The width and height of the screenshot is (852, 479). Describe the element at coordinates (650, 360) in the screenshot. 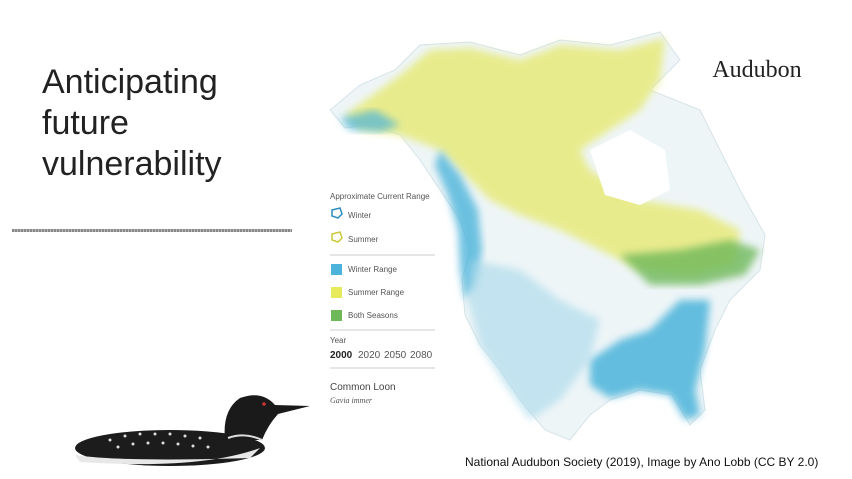

I see `winter-range` at that location.